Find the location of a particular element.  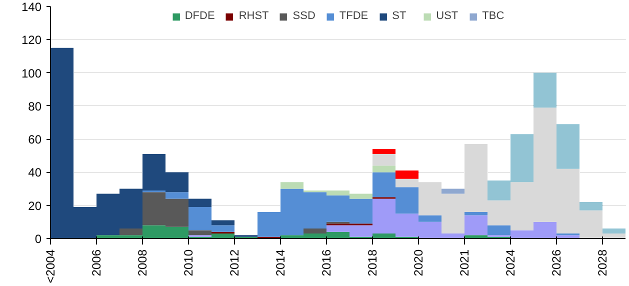

y-tick-label: 40 is located at coordinates (35, 173).